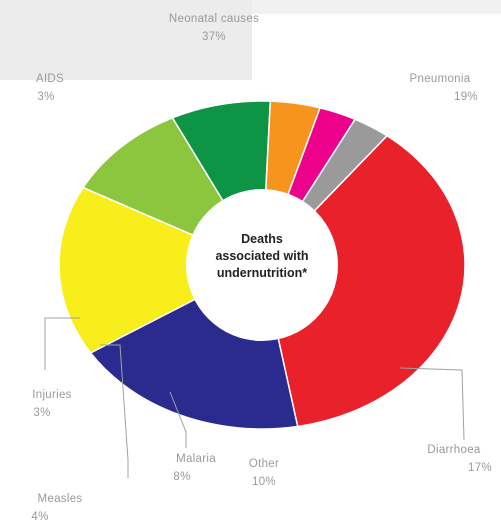 Image resolution: width=501 pixels, height=528 pixels. What do you see at coordinates (62, 343) in the screenshot?
I see `leader-line-injuries` at bounding box center [62, 343].